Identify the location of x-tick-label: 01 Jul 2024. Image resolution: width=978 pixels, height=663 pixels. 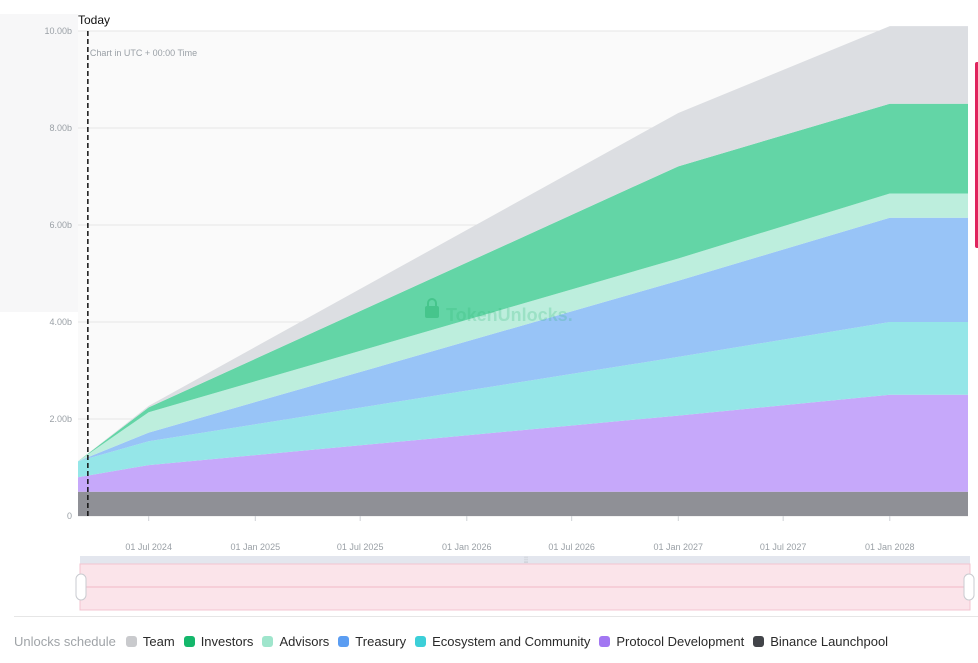
(148, 547).